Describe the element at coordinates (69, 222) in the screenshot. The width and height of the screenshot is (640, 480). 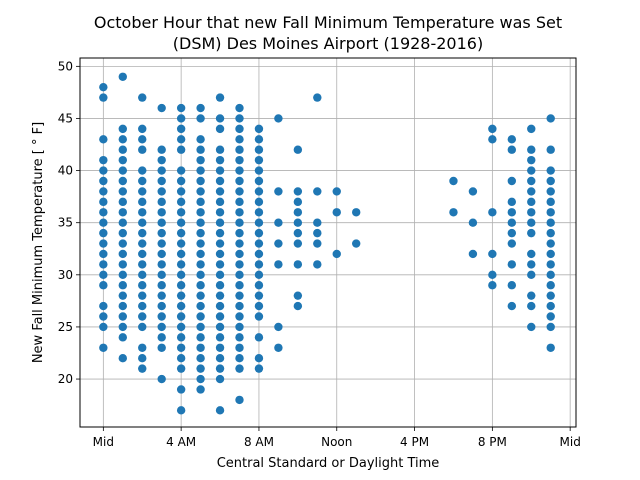
I see `y-axis-ticks: 20 25 30 35 40 45 50` at that location.